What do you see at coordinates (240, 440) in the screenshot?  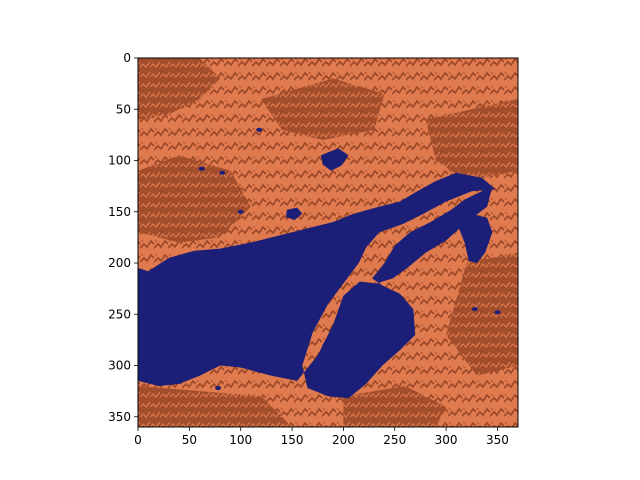 I see `x-tick-label: 100` at bounding box center [240, 440].